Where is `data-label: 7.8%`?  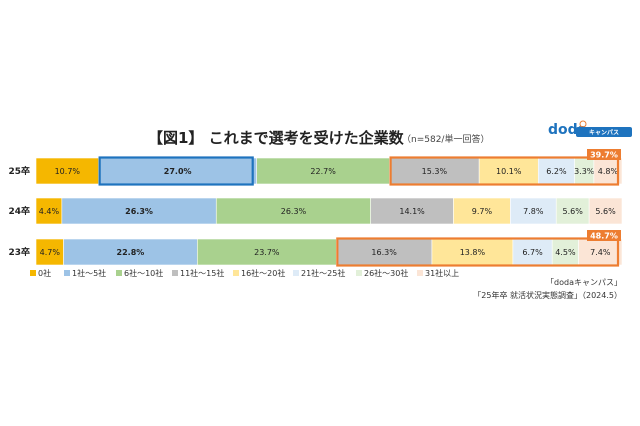
data-label: 7.8% is located at coordinates (533, 211).